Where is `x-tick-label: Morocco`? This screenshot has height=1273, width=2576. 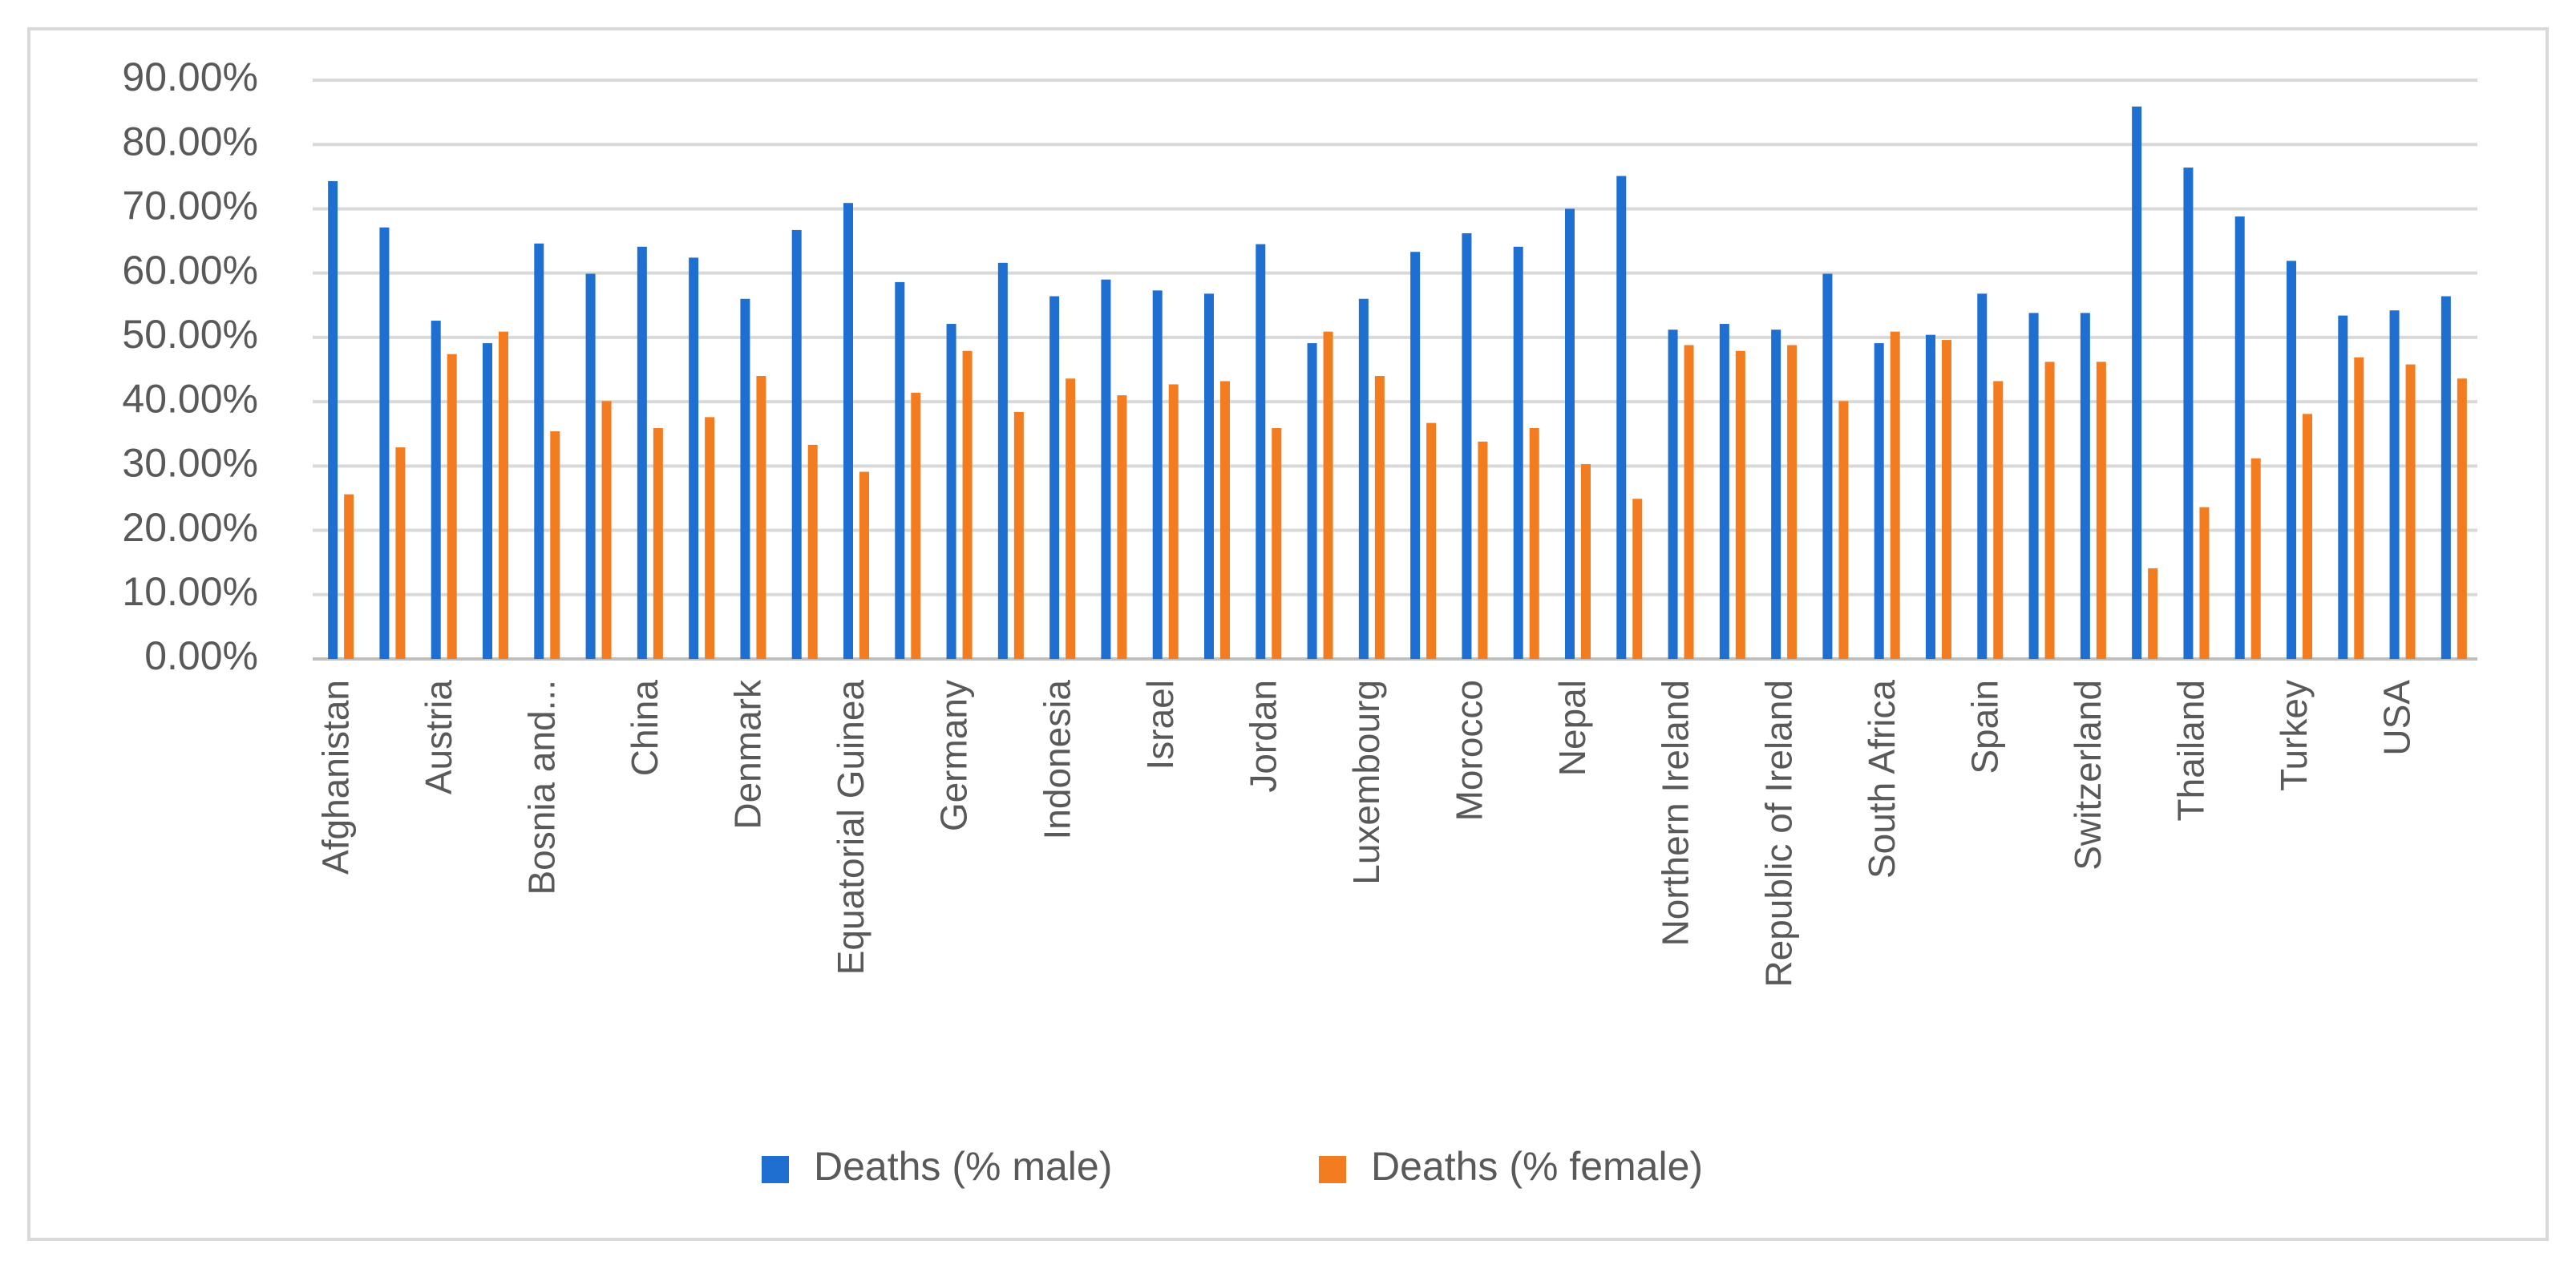
x-tick-label: Morocco is located at coordinates (1469, 750).